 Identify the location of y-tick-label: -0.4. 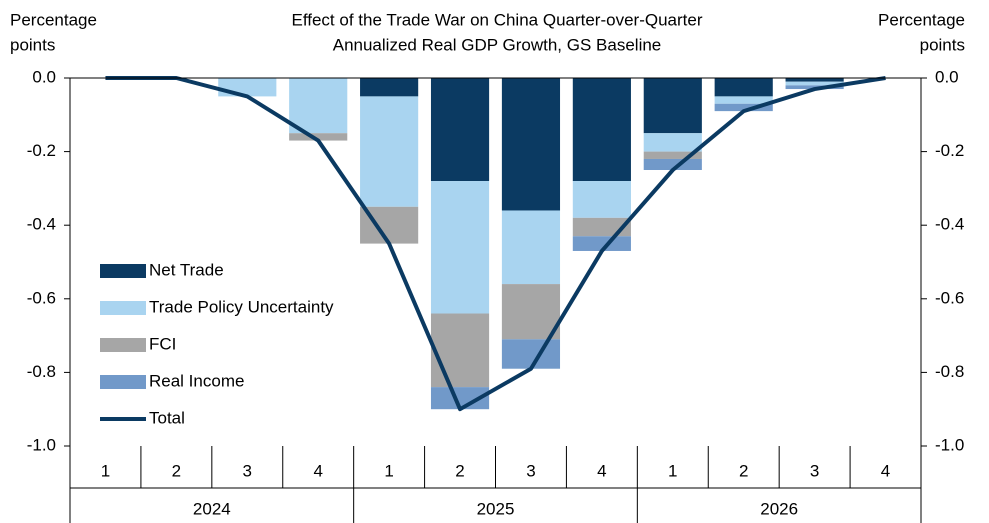
(41, 224).